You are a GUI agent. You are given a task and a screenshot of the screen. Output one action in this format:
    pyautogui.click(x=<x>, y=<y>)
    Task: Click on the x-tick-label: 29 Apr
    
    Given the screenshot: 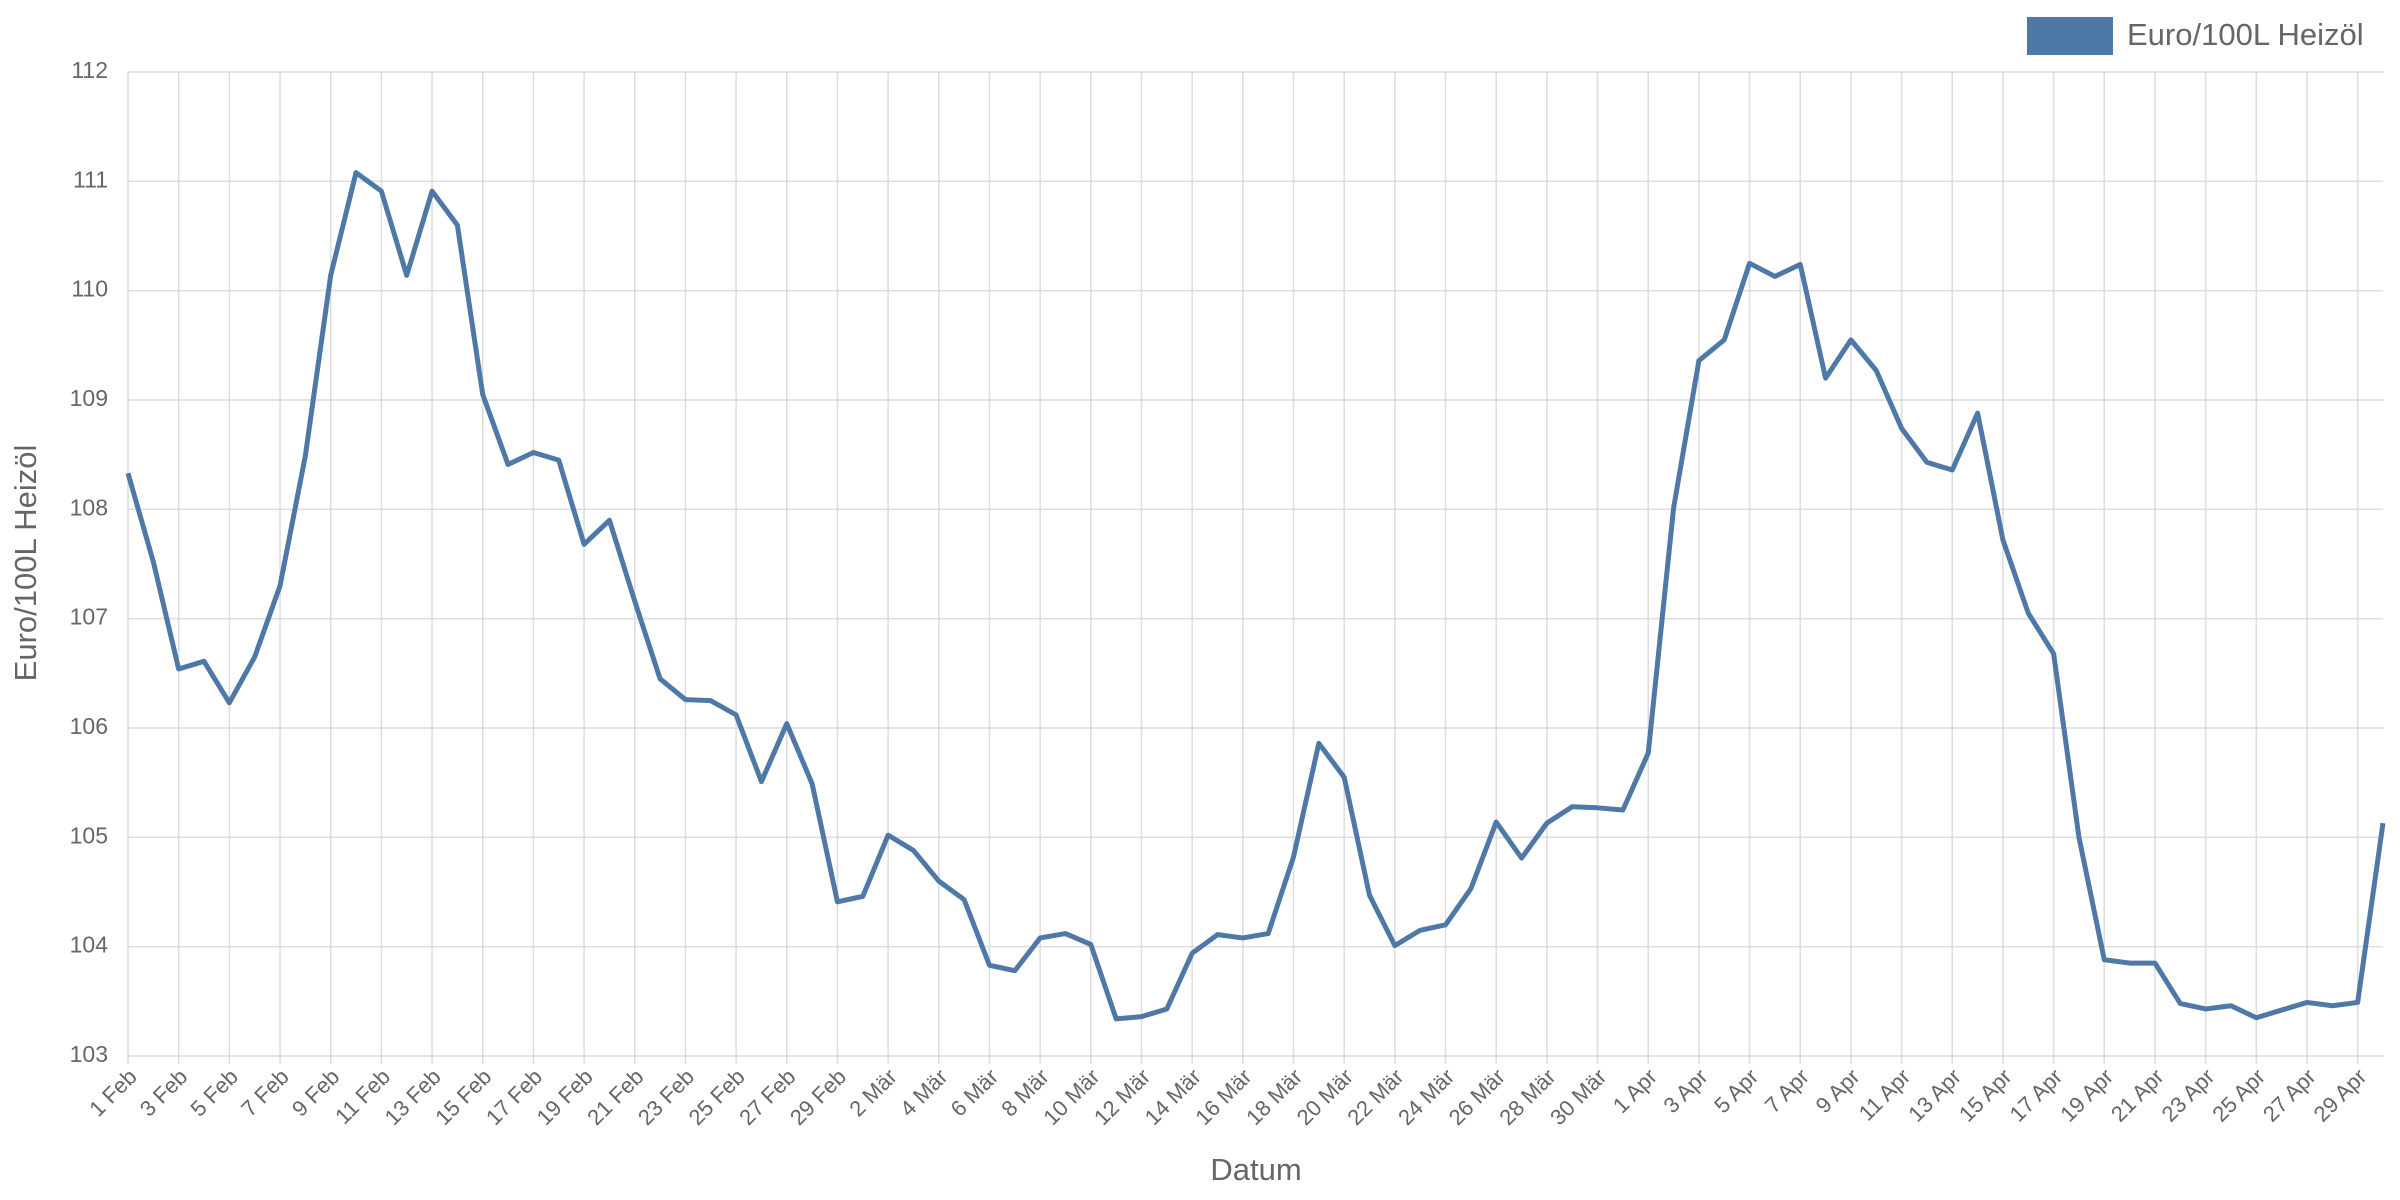 What is the action you would take?
    pyautogui.click(x=2340, y=1095)
    